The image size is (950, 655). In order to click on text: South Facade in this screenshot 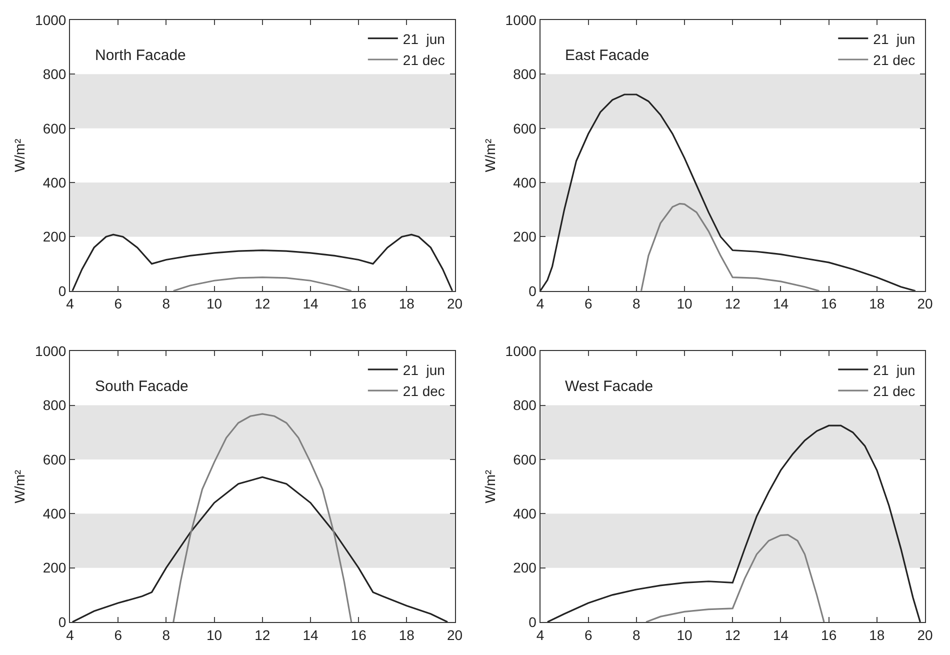, I will do `click(141, 386)`.